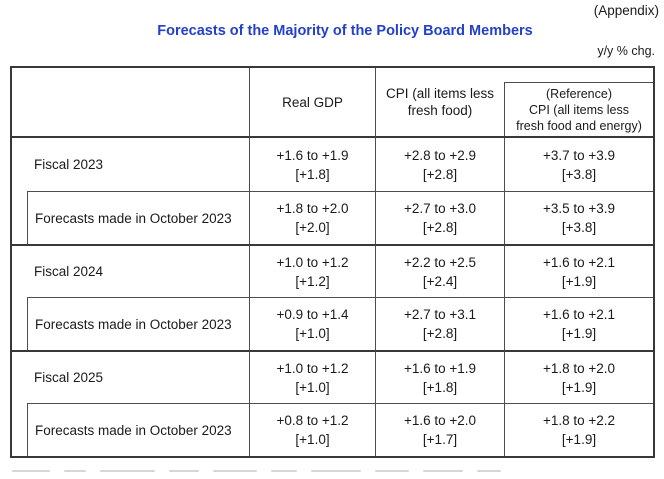 This screenshot has height=479, width=664. Describe the element at coordinates (130, 103) in the screenshot. I see `header-corner-cell` at that location.